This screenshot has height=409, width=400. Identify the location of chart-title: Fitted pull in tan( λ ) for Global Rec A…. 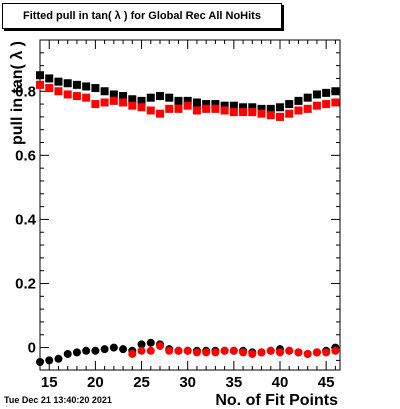
(142, 16).